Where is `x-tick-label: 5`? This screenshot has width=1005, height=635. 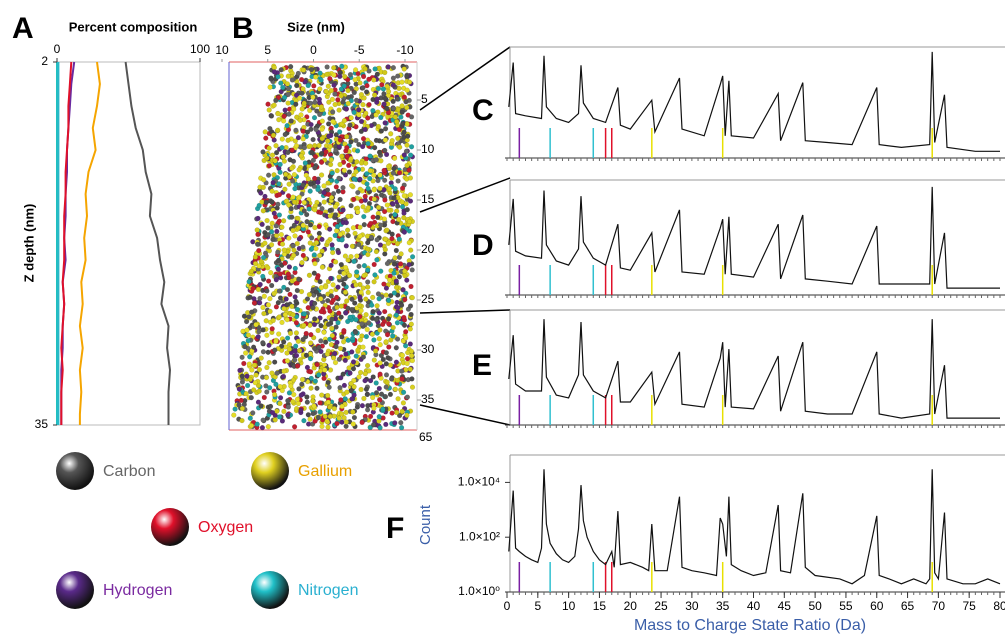
x-tick-label: 5 is located at coordinates (537, 606).